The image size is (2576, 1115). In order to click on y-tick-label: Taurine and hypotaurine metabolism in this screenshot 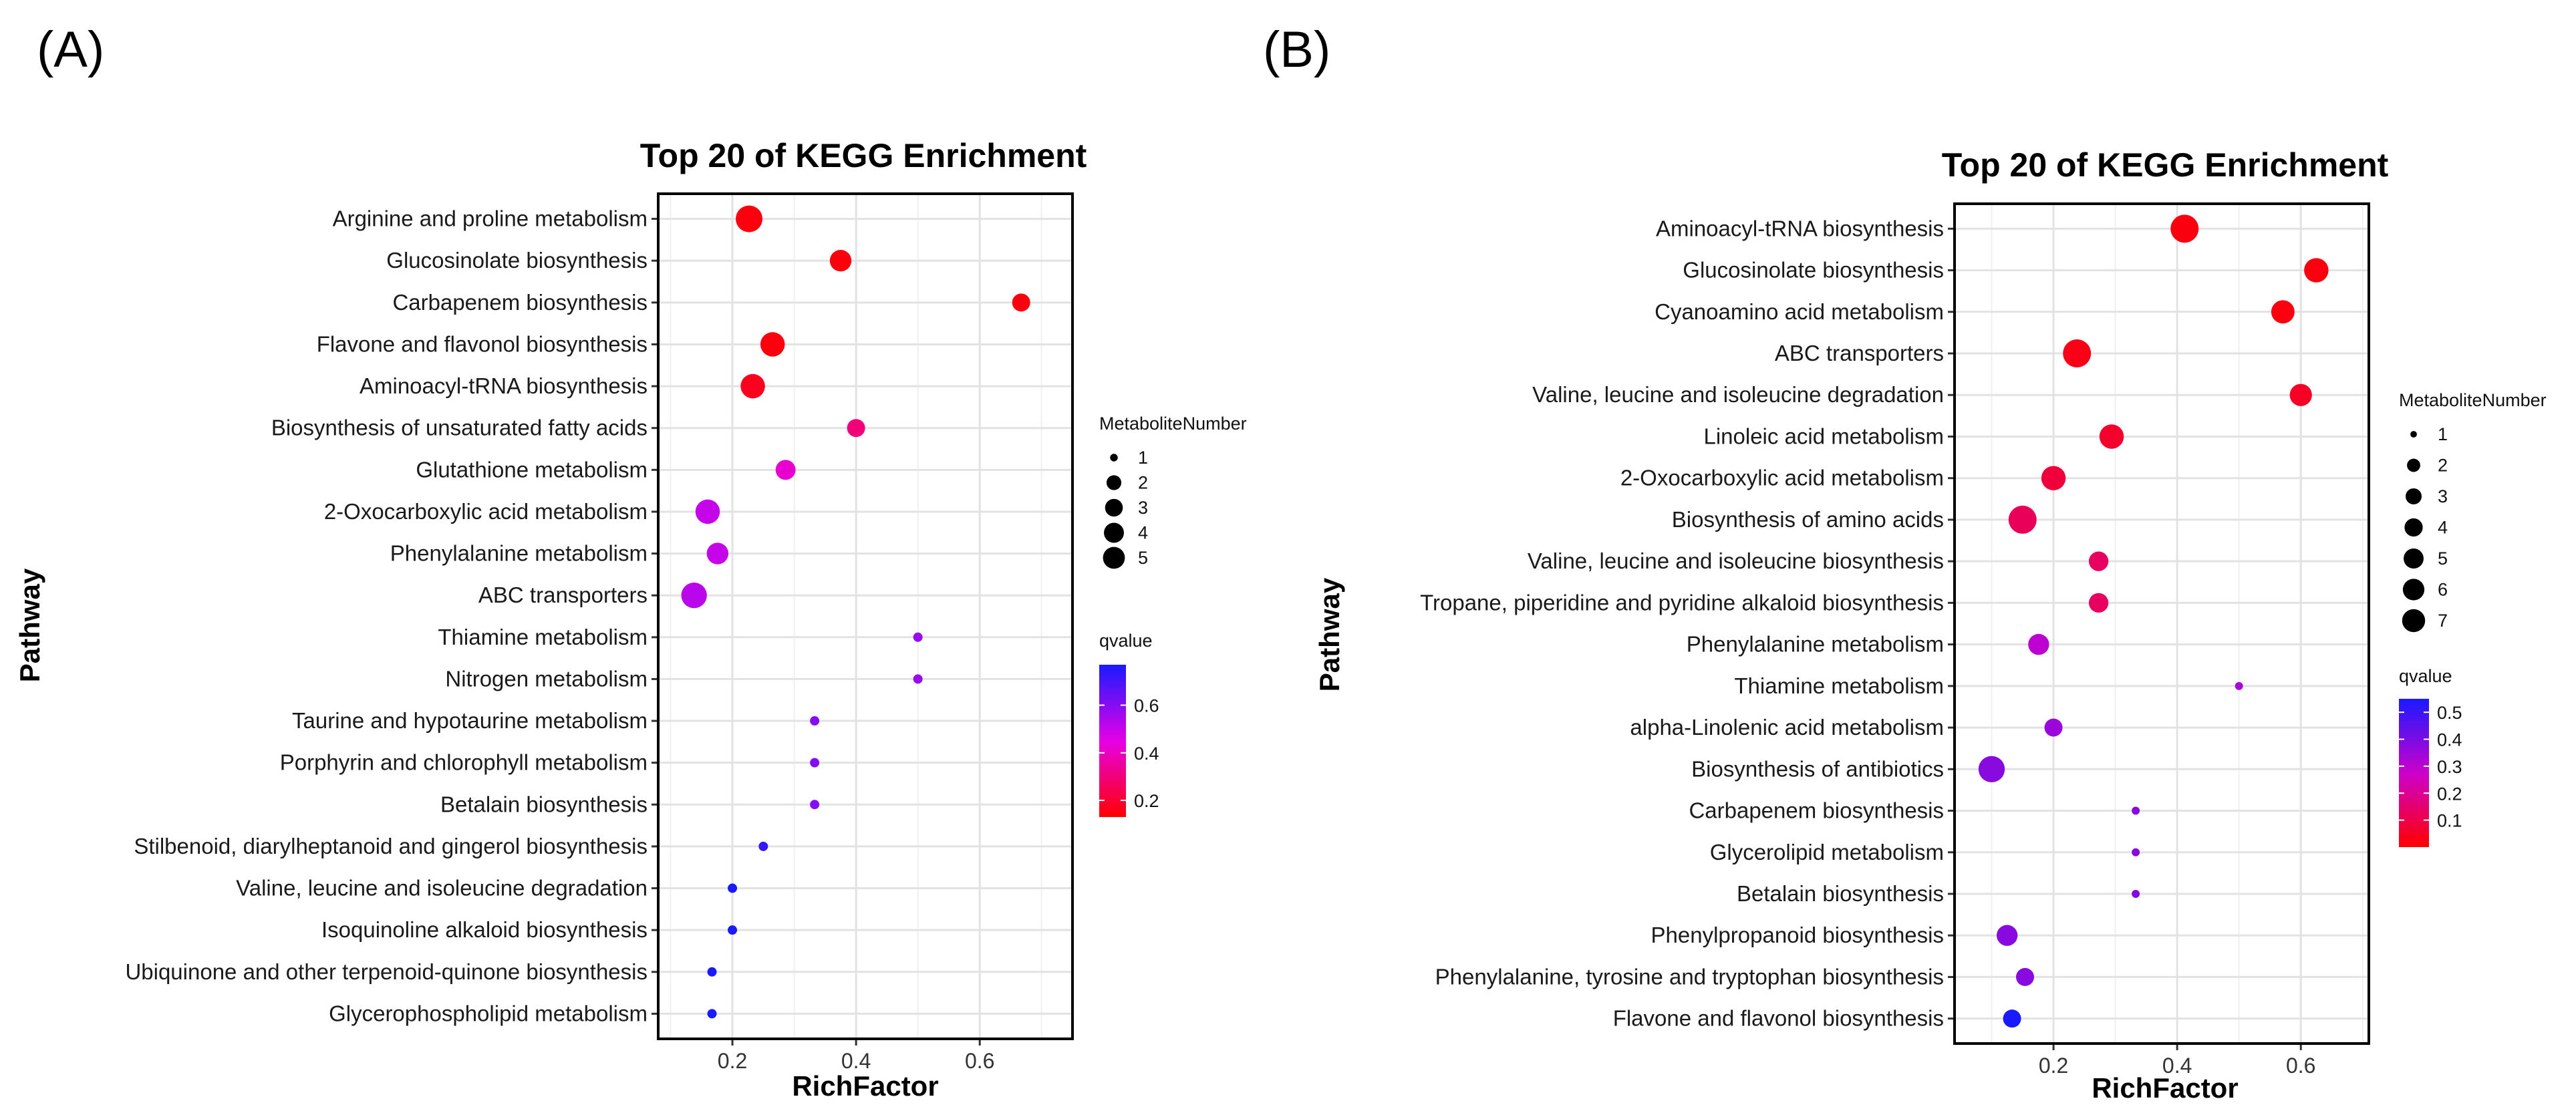, I will do `click(470, 720)`.